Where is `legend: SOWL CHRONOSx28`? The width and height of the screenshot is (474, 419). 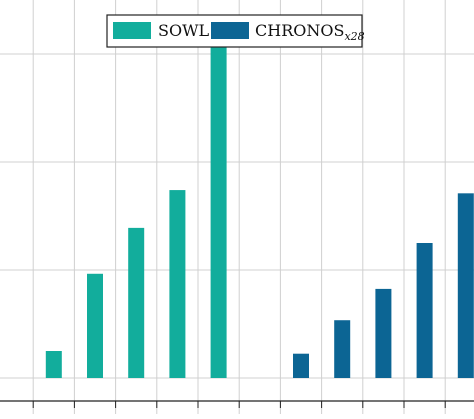 legend: SOWL CHRONOSx28 is located at coordinates (235, 31).